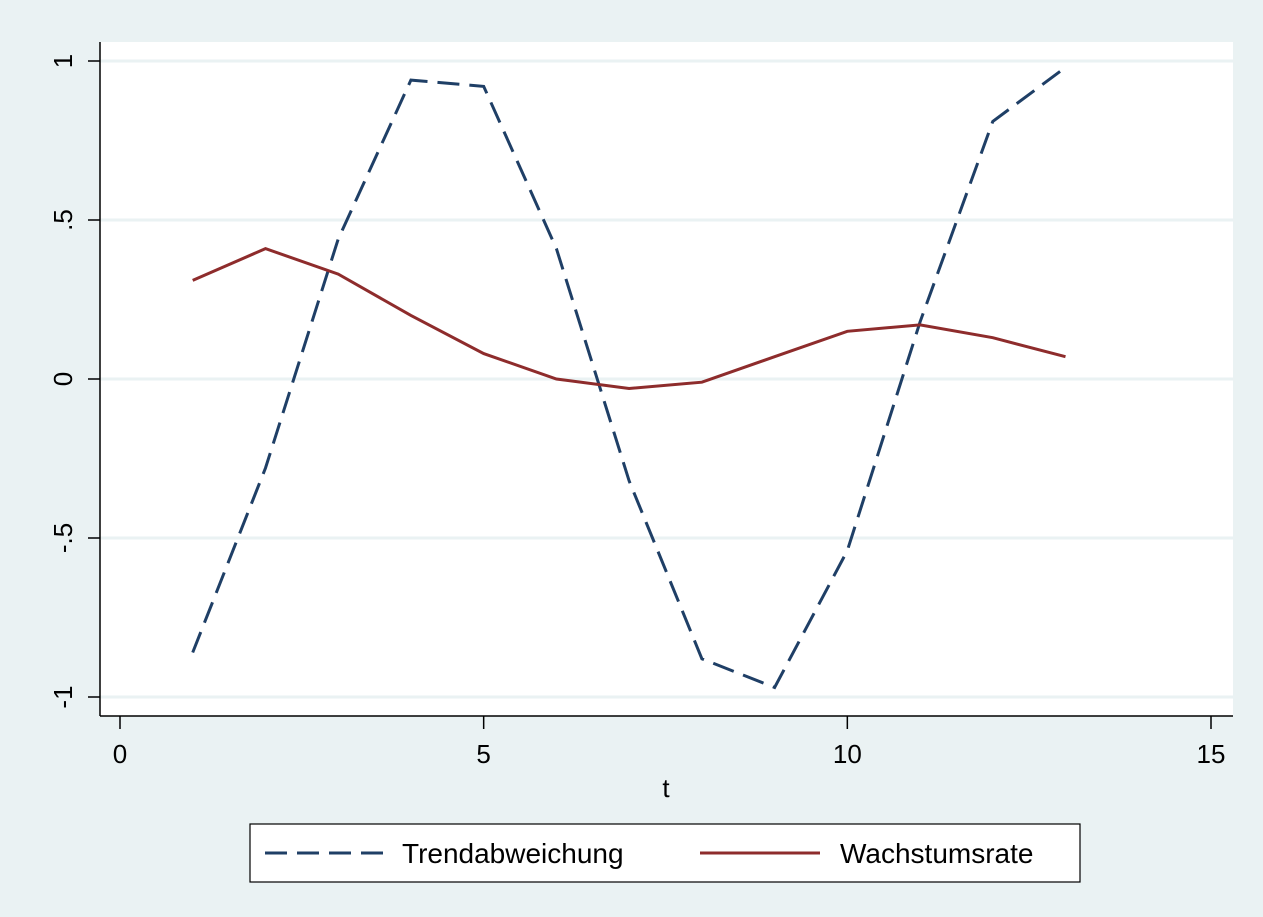 The height and width of the screenshot is (917, 1263). What do you see at coordinates (63, 61) in the screenshot?
I see `y-tick-label: 1` at bounding box center [63, 61].